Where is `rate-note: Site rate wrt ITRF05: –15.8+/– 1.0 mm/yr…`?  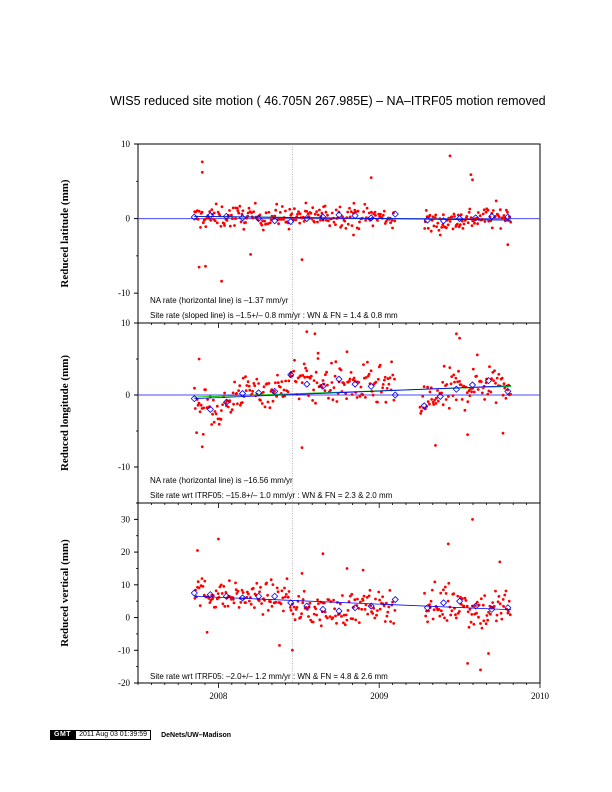
rate-note: Site rate wrt ITRF05: –15.8+/– 1.0 mm/yr… is located at coordinates (271, 495).